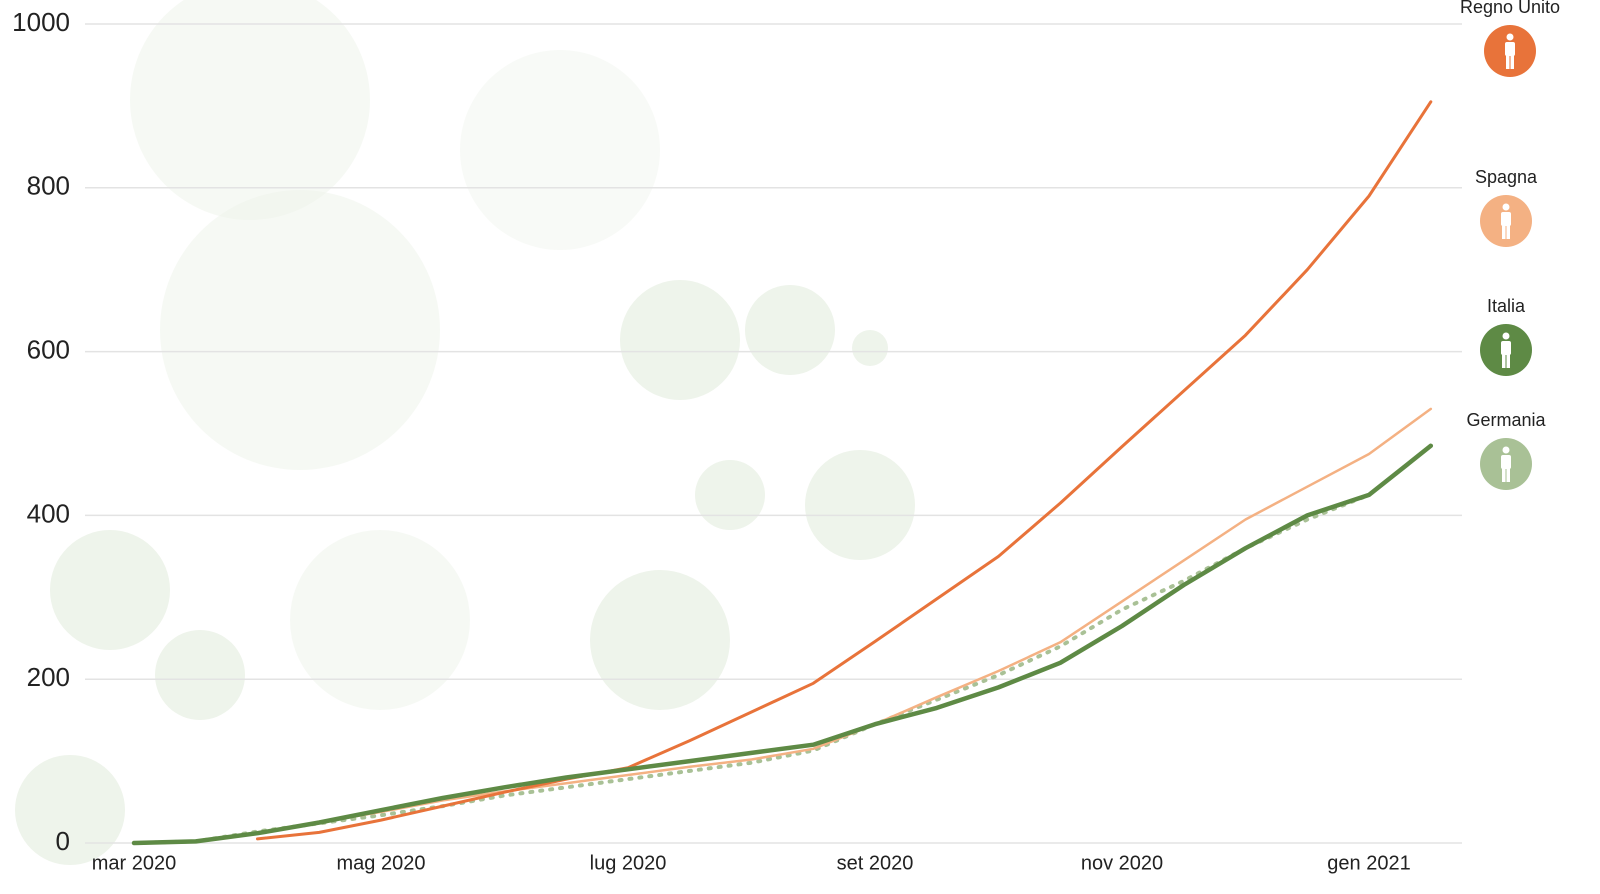 Image resolution: width=1600 pixels, height=894 pixels. Describe the element at coordinates (628, 863) in the screenshot. I see `x-tick-label: lug 2020` at that location.